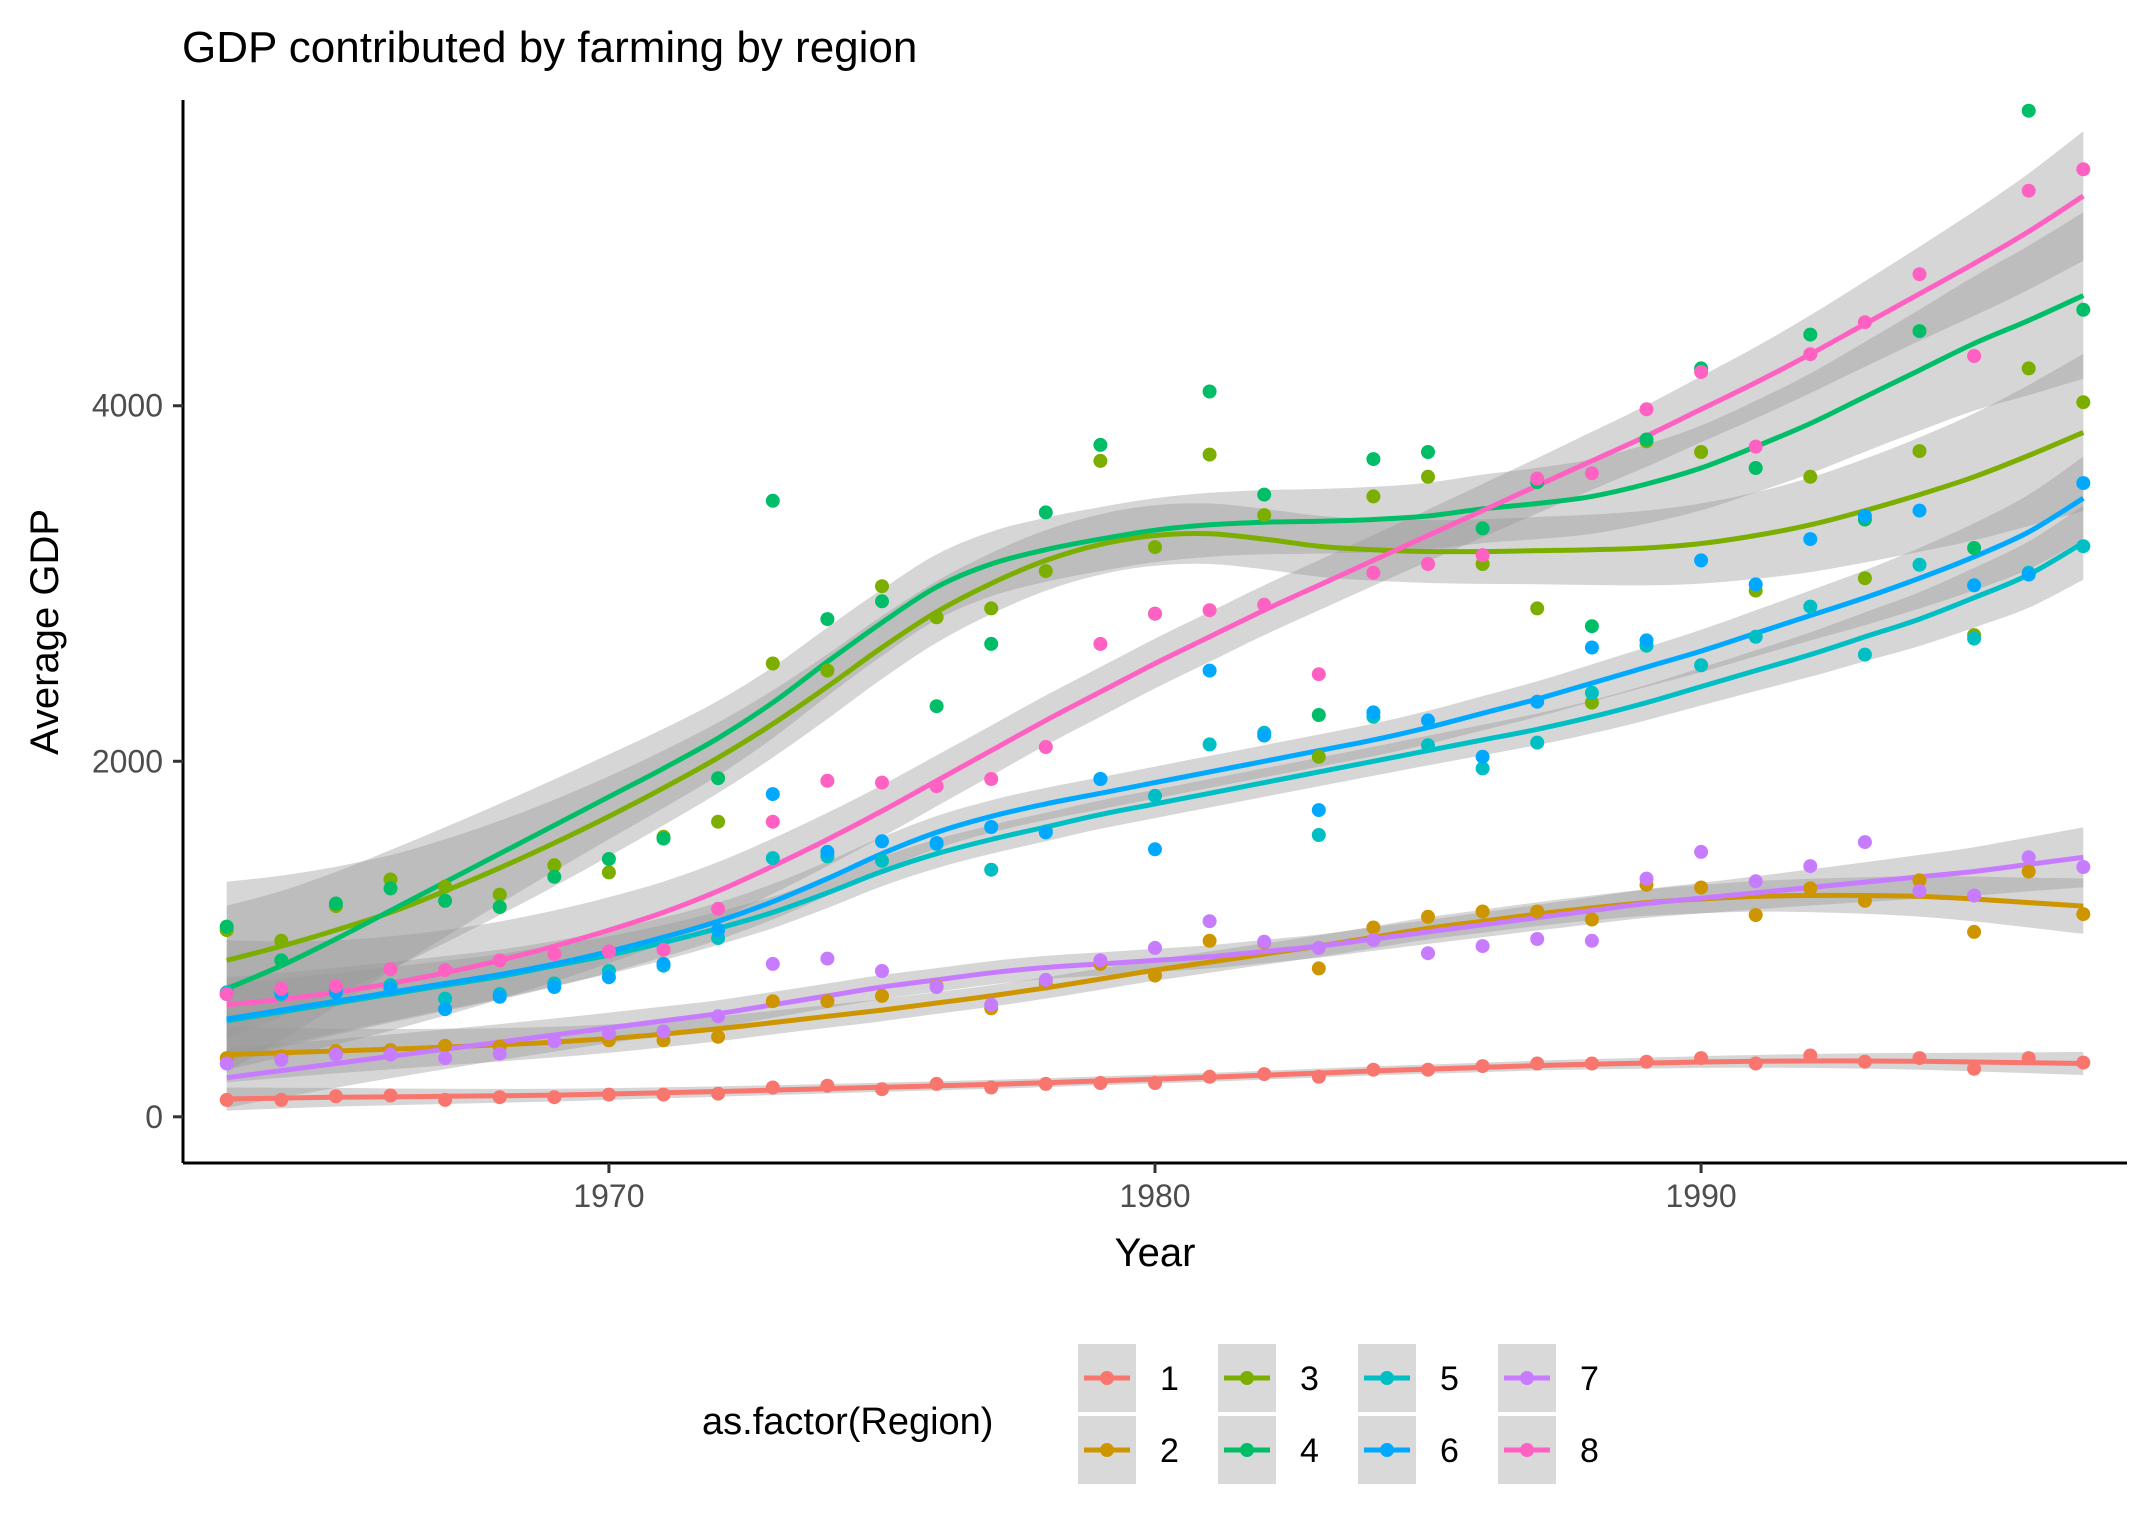  I want to click on point-region-8-1985, so click(1428, 564).